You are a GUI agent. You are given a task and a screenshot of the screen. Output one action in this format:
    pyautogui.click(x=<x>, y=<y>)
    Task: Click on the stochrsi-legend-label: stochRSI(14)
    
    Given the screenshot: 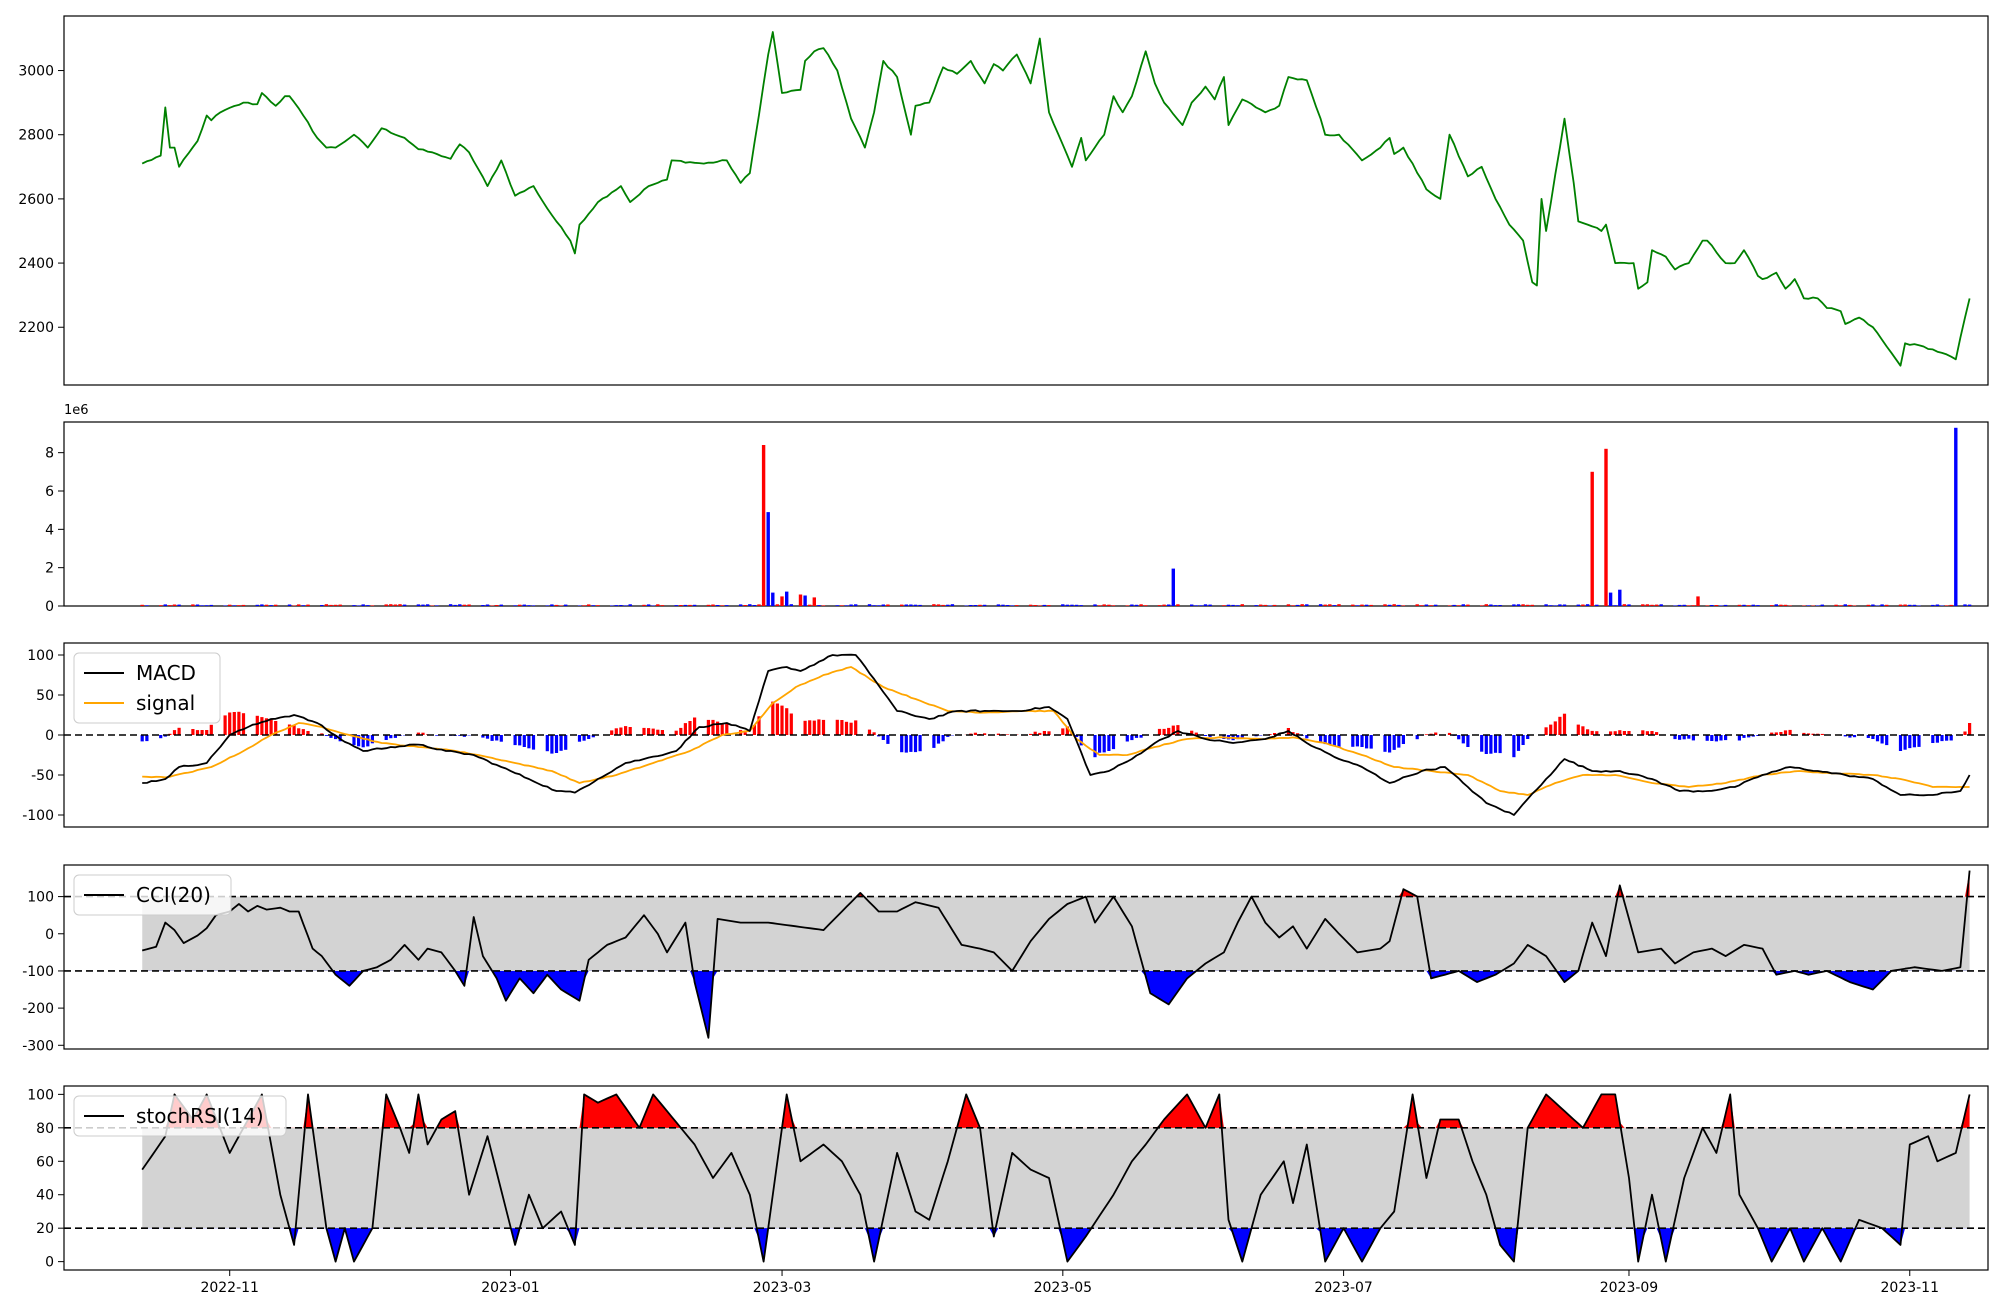 What is the action you would take?
    pyautogui.click(x=200, y=1116)
    